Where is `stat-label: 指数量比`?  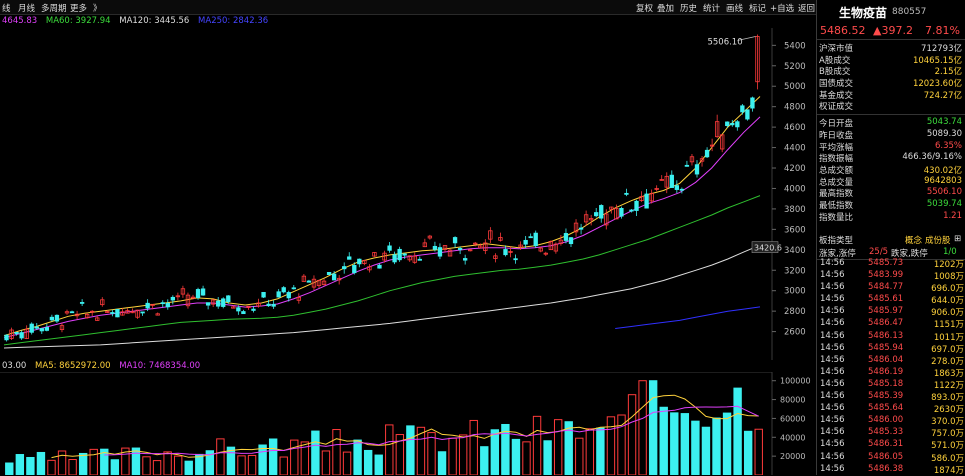
stat-label: 指数量比 is located at coordinates (836, 217).